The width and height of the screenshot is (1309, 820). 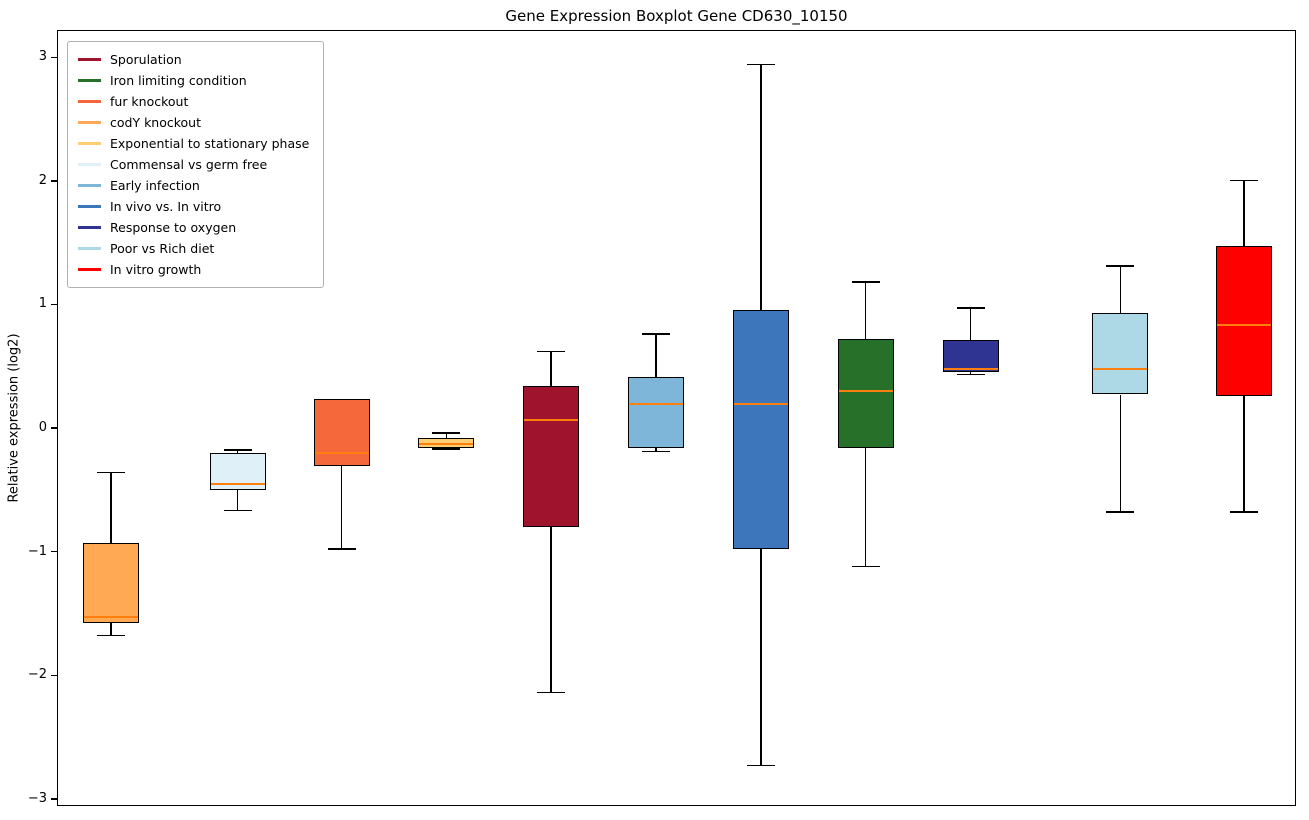 I want to click on legend-label: Iron limiting condition, so click(x=178, y=80).